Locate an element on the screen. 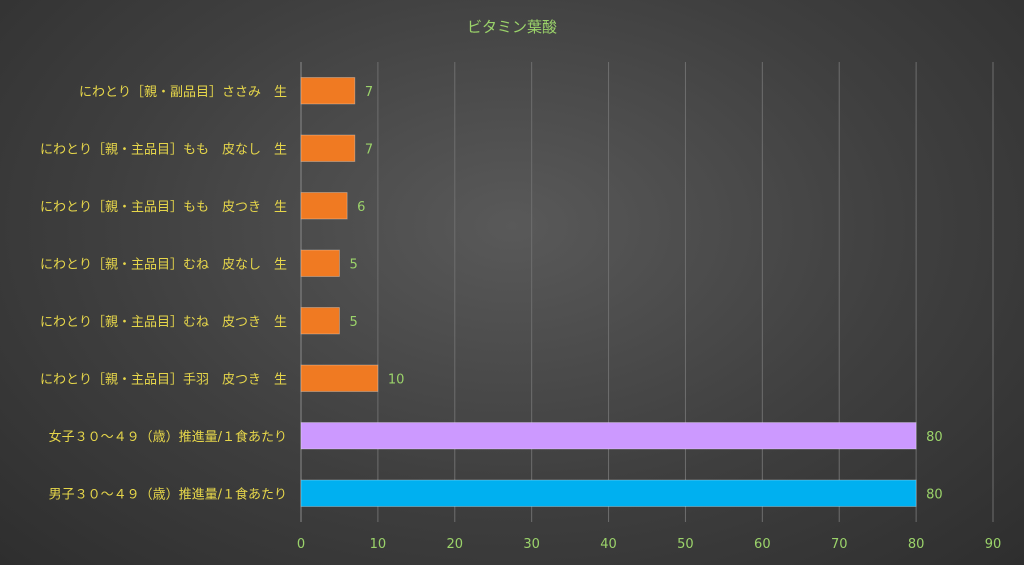  x-tick-labels: 0 10 20 30 40 50 60 70 80 90 is located at coordinates (649, 544).